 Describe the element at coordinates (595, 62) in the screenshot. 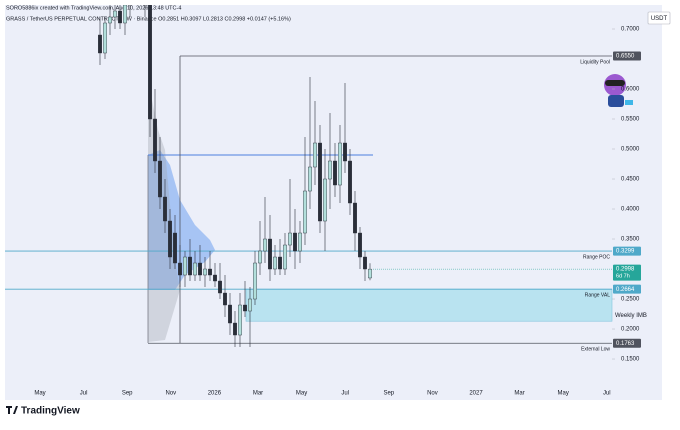

I see `level-name: Liquidity Pool` at that location.